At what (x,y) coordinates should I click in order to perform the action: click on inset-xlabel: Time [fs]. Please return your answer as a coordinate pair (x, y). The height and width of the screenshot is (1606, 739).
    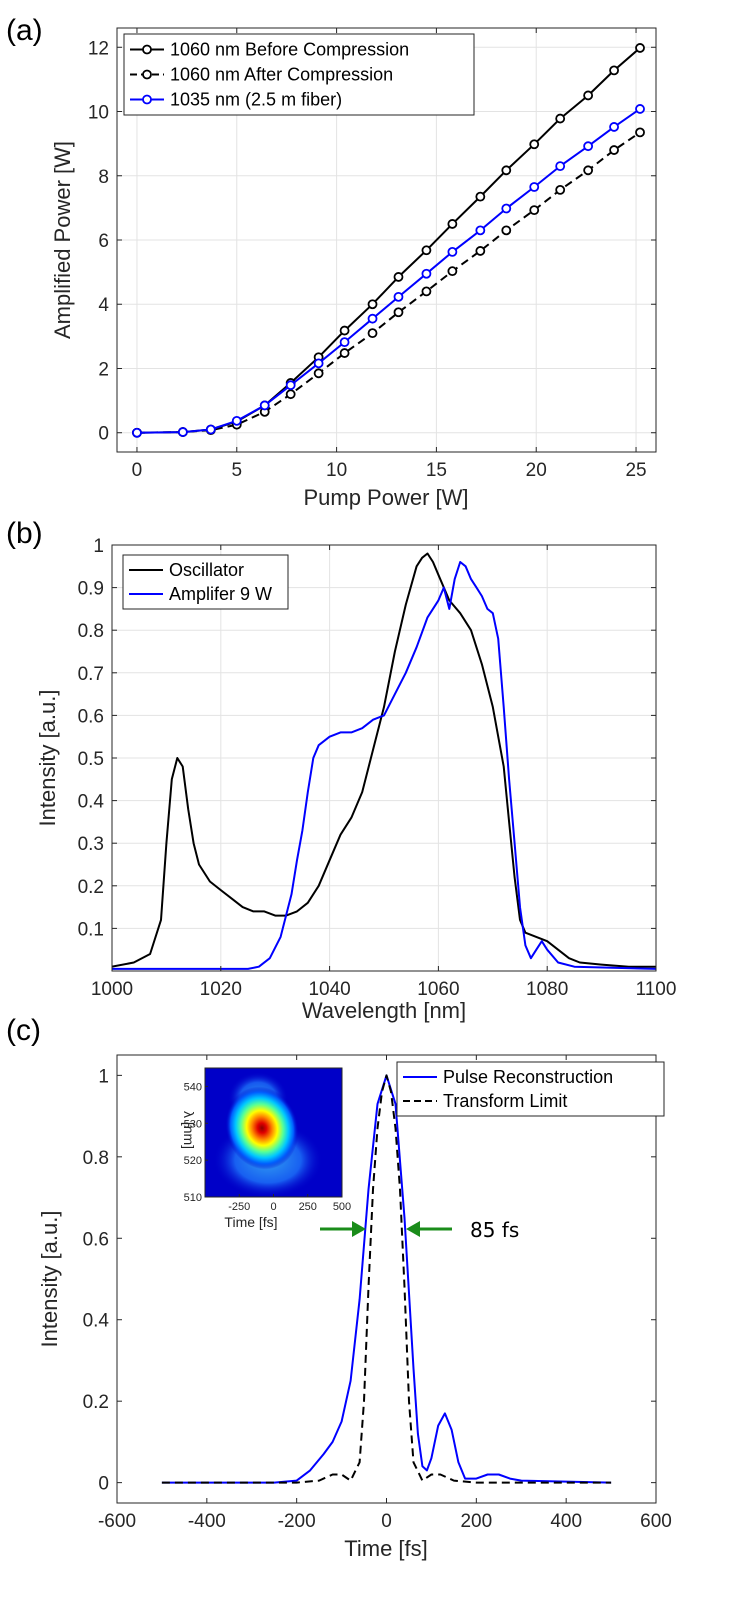
    Looking at the image, I should click on (250, 1222).